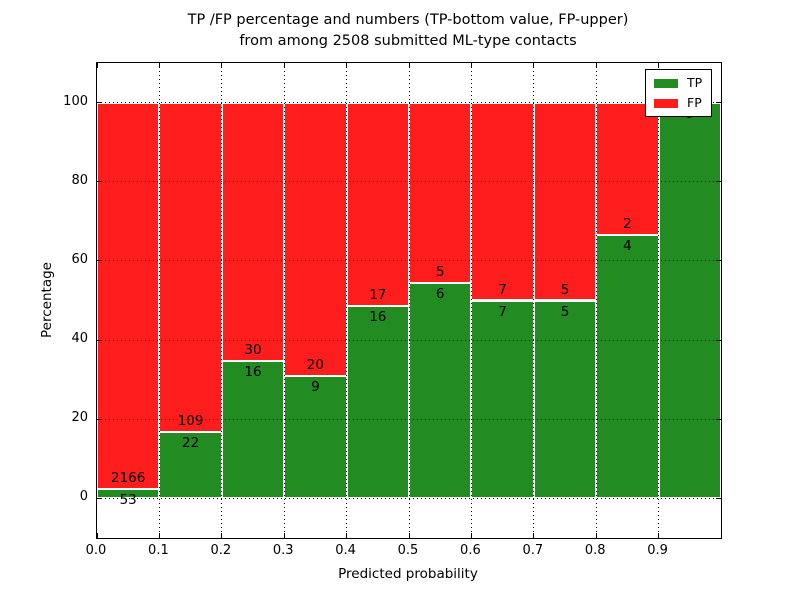 Image resolution: width=800 pixels, height=600 pixels. What do you see at coordinates (679, 93) in the screenshot?
I see `legend: TP FP` at bounding box center [679, 93].